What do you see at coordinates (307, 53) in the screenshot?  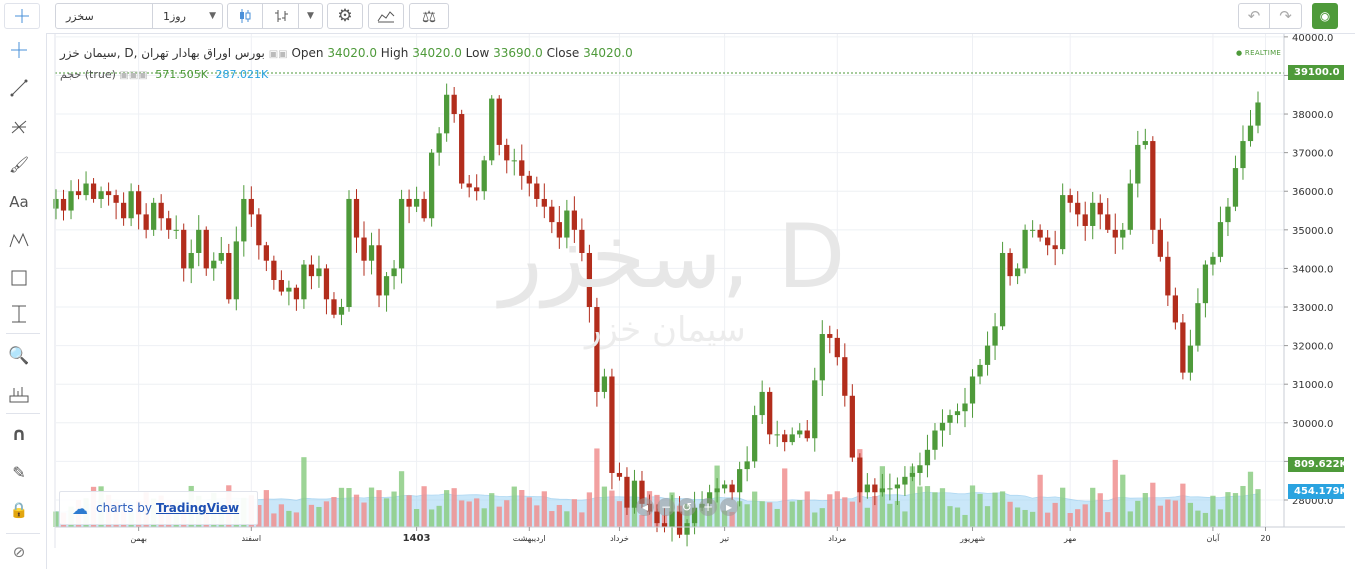 I see `open-label: Open` at bounding box center [307, 53].